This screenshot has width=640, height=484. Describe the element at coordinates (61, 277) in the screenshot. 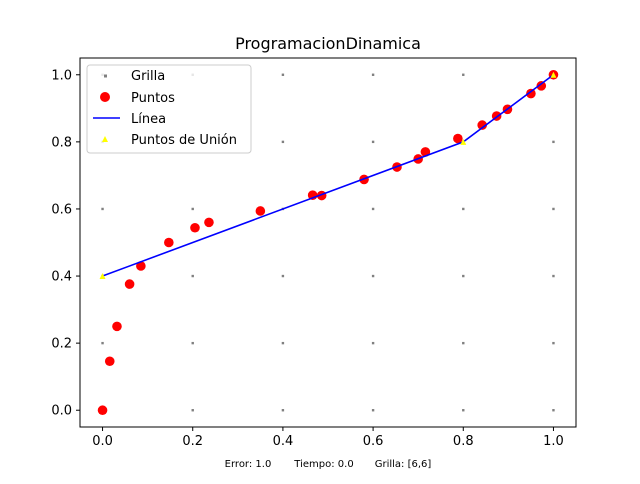

I see `y-tick-label: 0.4` at that location.